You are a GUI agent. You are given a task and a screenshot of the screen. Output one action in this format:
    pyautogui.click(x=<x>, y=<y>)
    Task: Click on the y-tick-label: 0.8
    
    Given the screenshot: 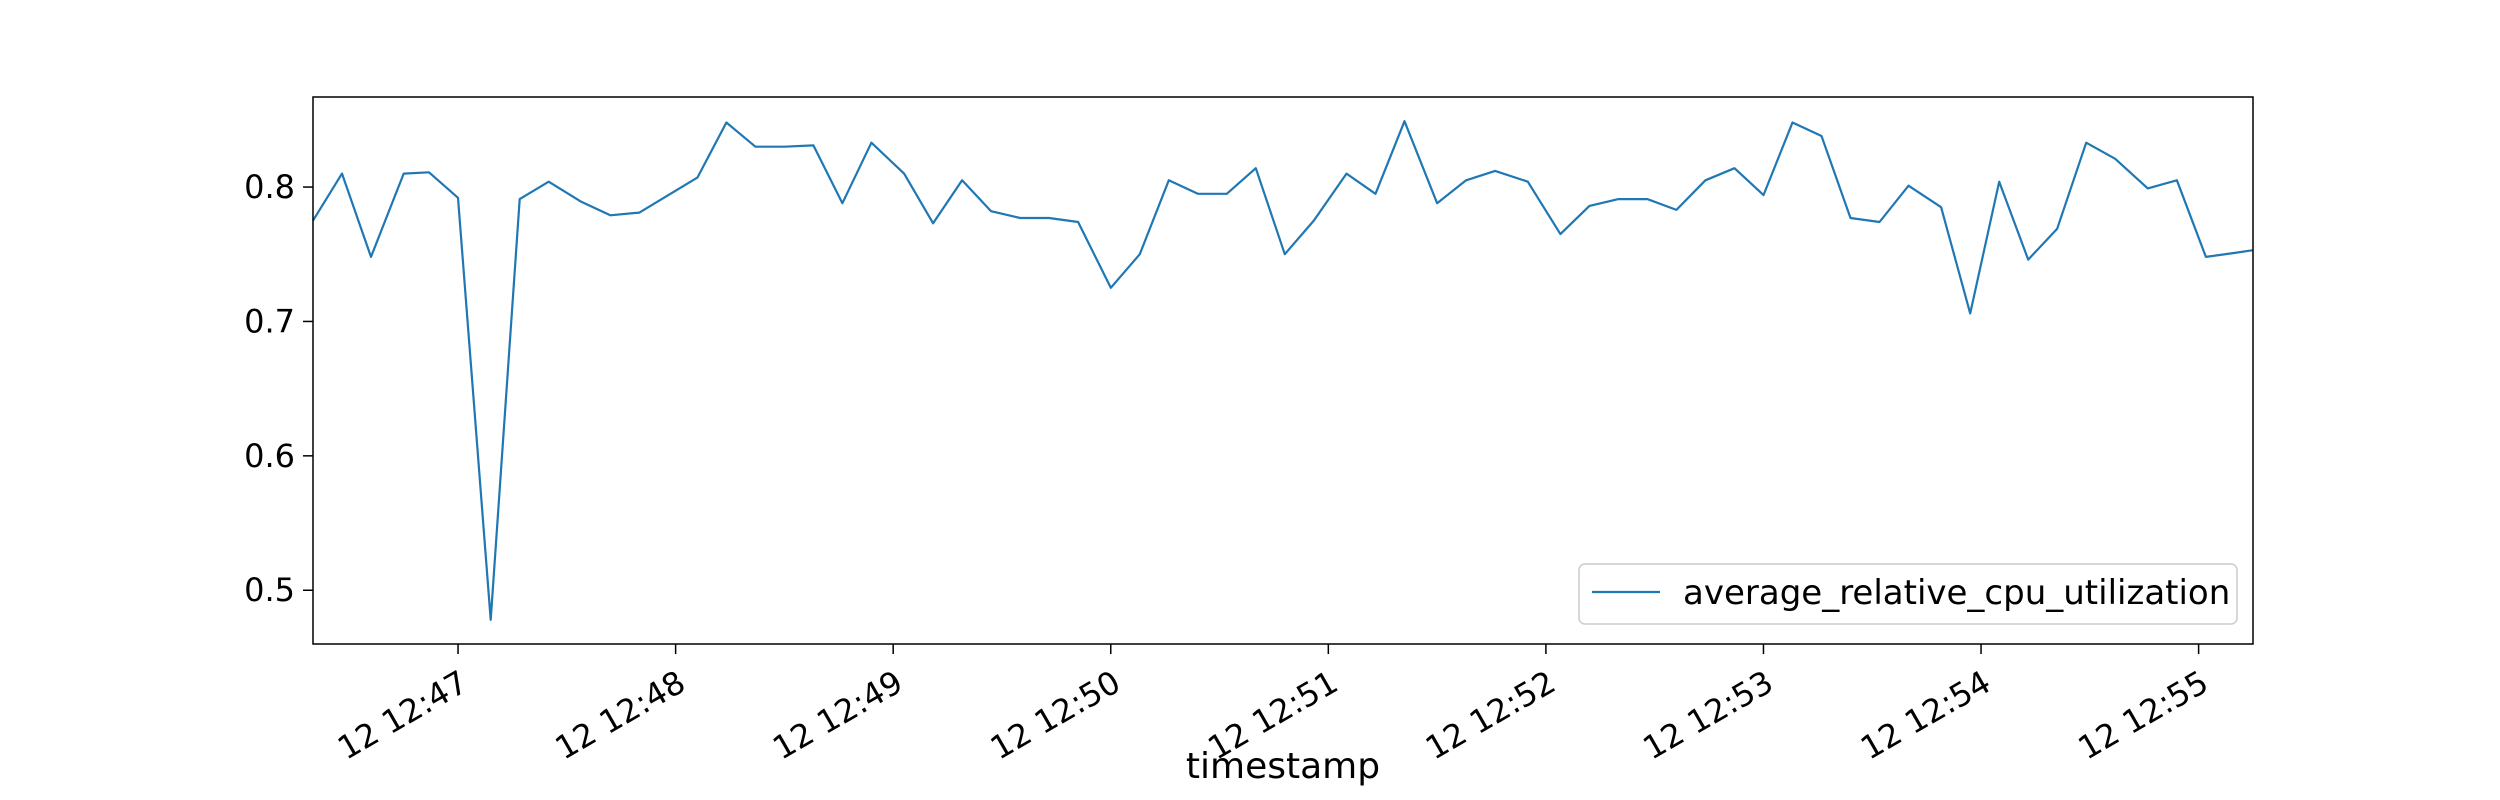 What is the action you would take?
    pyautogui.click(x=269, y=187)
    